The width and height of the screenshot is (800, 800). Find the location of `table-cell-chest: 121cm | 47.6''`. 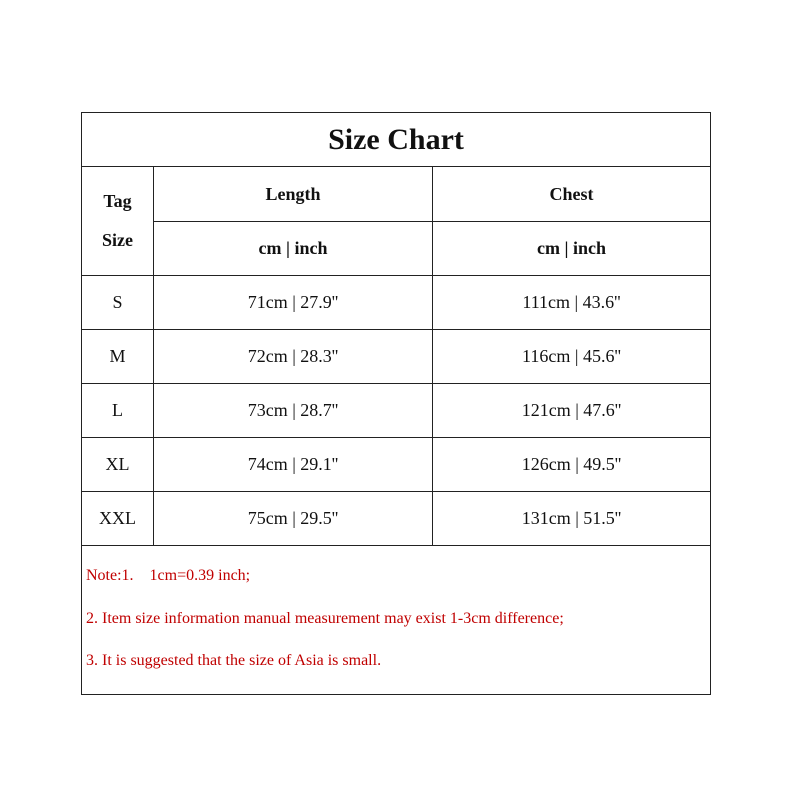

table-cell-chest: 121cm | 47.6'' is located at coordinates (571, 410).